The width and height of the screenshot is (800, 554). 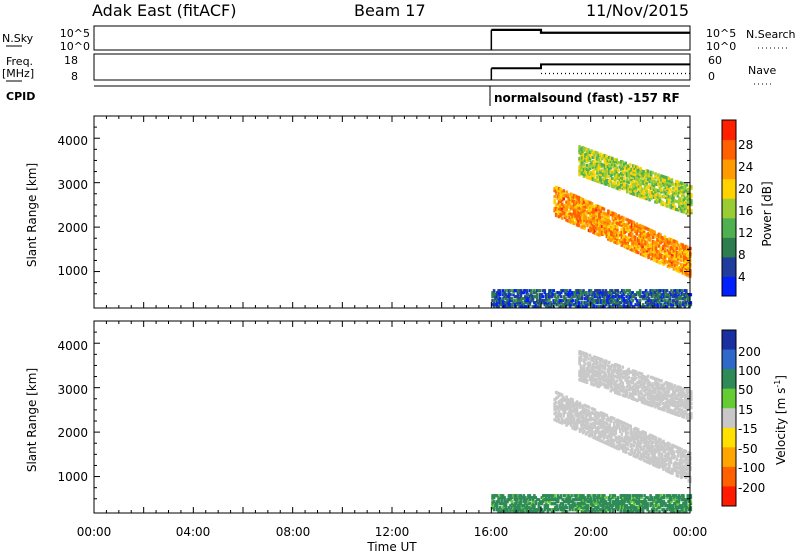 I want to click on power-scale-swatch, so click(x=729, y=208).